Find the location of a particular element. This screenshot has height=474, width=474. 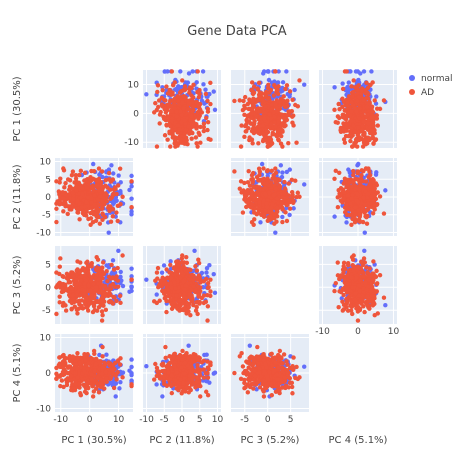

subplot-row3-col4 is located at coordinates (358, 285).